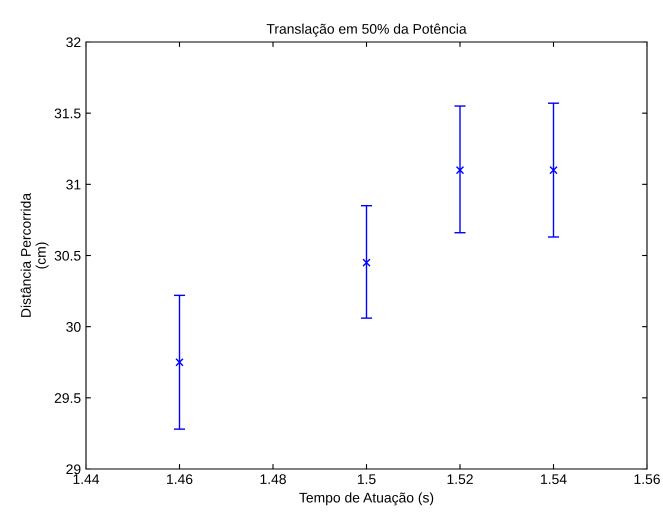 The height and width of the screenshot is (519, 663). I want to click on y-tick-label: 29.5, so click(67, 398).